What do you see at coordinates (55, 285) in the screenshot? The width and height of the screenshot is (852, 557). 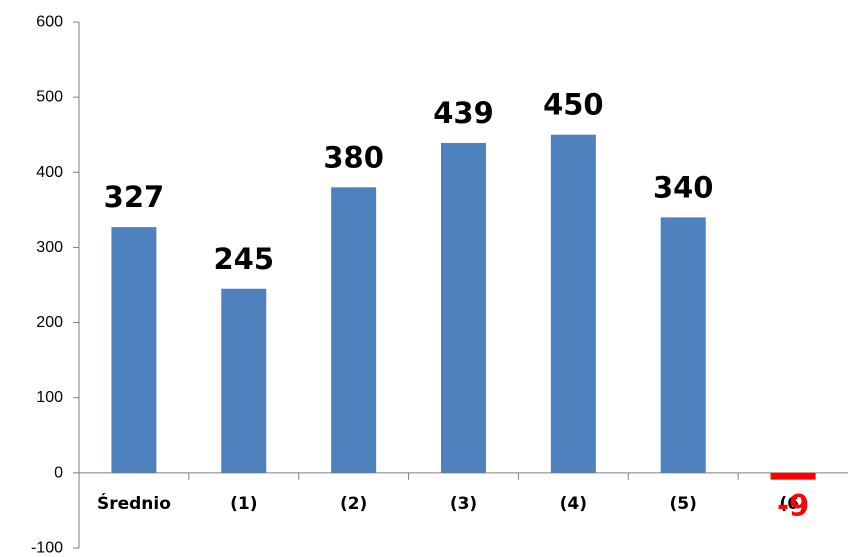 I see `y-axis-ticks: -100 0 100 200 300 400 500 600` at bounding box center [55, 285].